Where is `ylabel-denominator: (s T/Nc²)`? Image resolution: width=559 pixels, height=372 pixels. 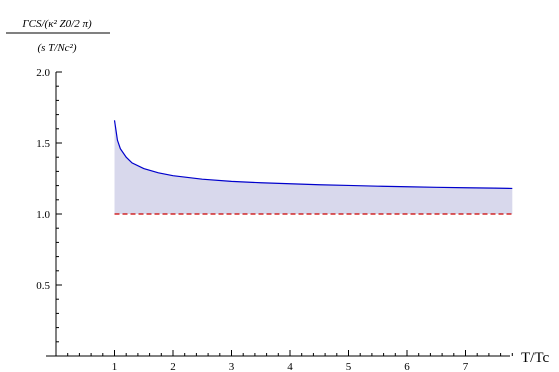 ylabel-denominator: (s T/Nc²) is located at coordinates (56, 48).